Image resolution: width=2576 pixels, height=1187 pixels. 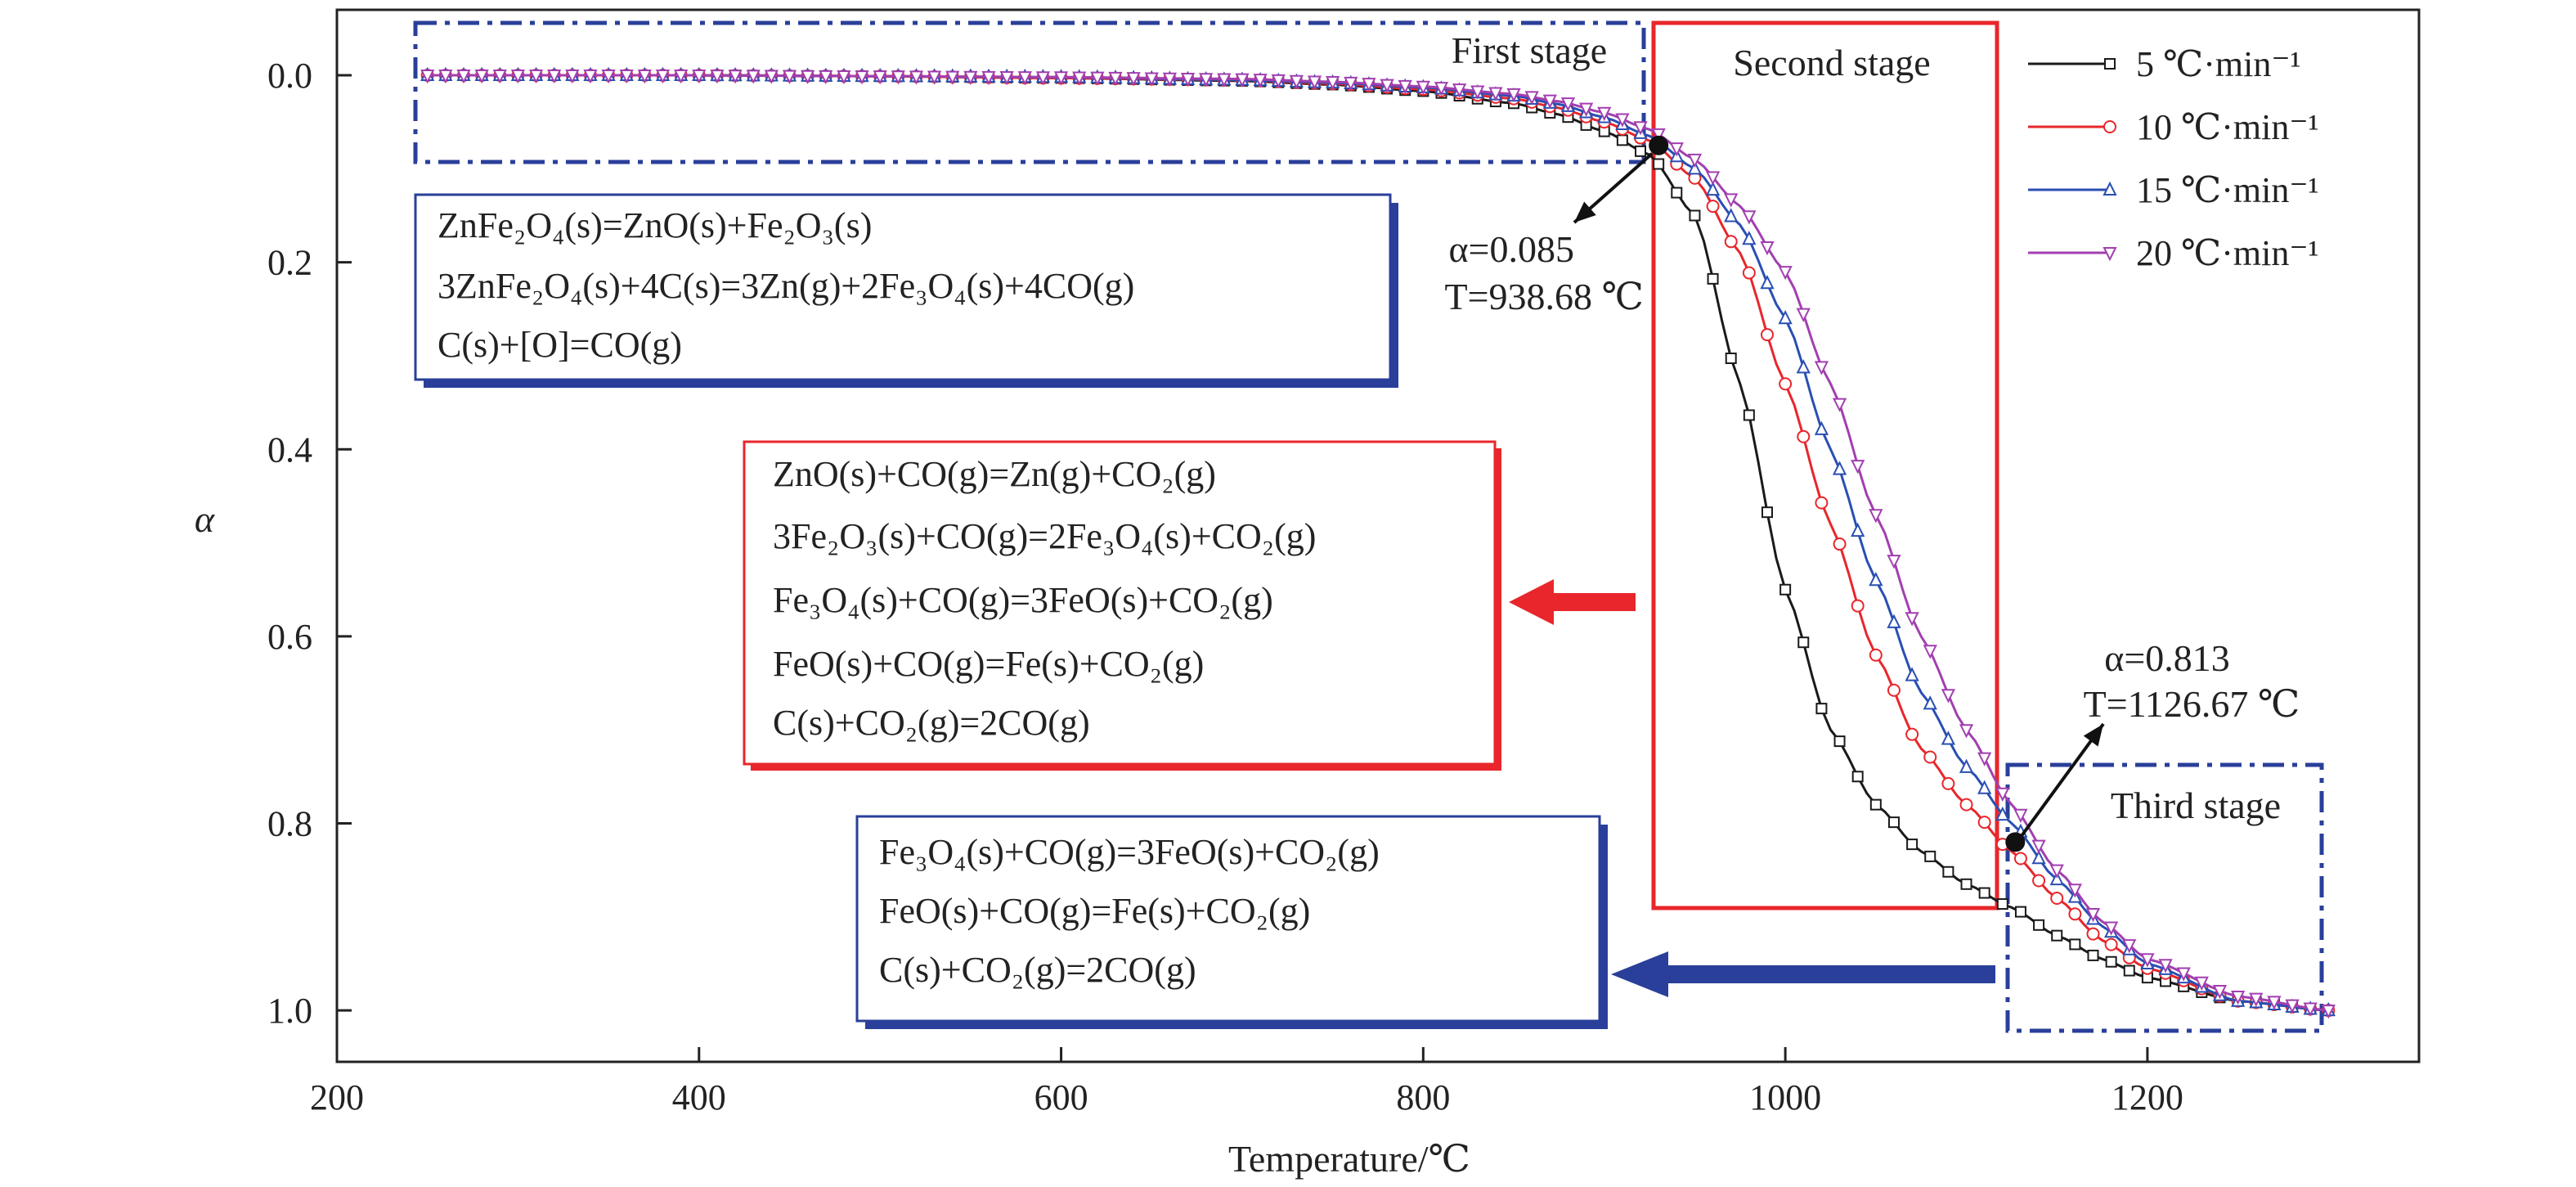 What do you see at coordinates (1511, 249) in the screenshot?
I see `annotation-1-alpha: α=0.085` at bounding box center [1511, 249].